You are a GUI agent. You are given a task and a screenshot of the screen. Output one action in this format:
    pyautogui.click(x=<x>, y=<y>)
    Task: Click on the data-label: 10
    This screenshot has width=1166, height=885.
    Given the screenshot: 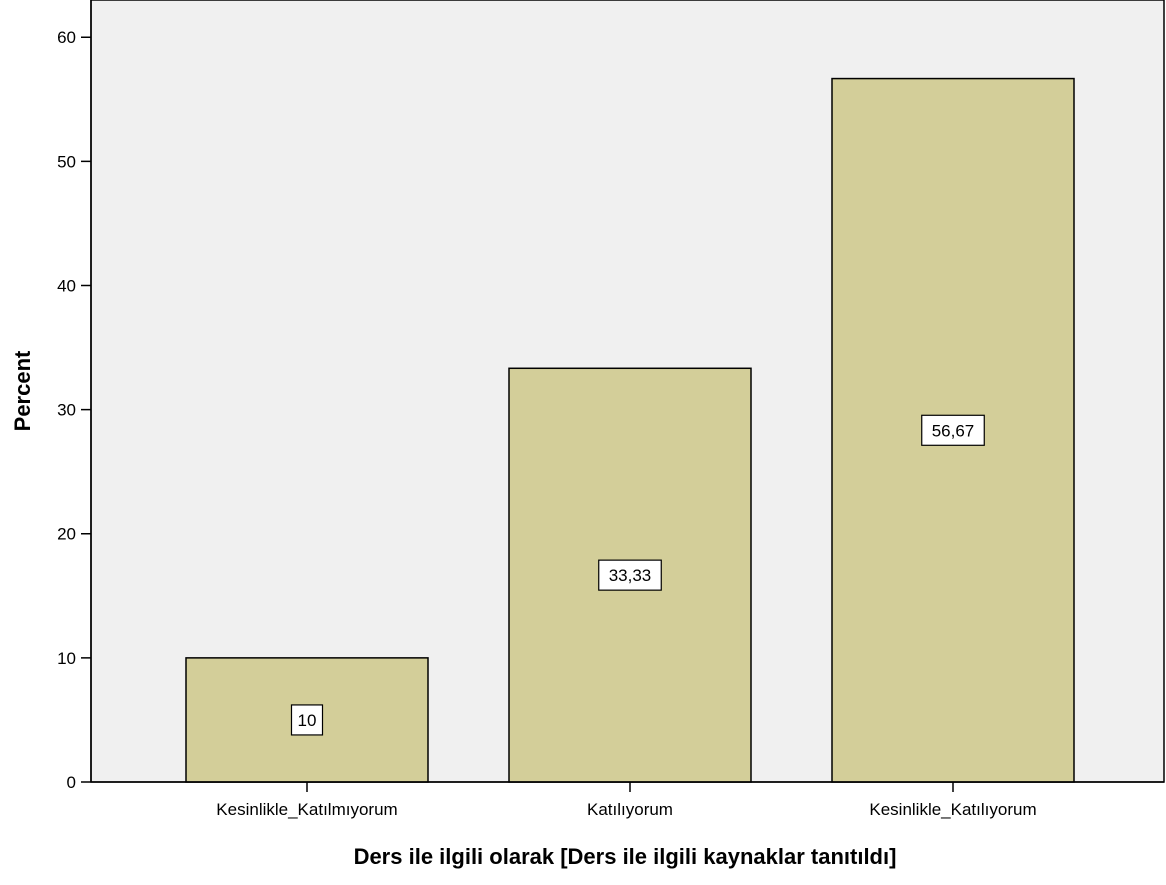 What is the action you would take?
    pyautogui.click(x=307, y=720)
    